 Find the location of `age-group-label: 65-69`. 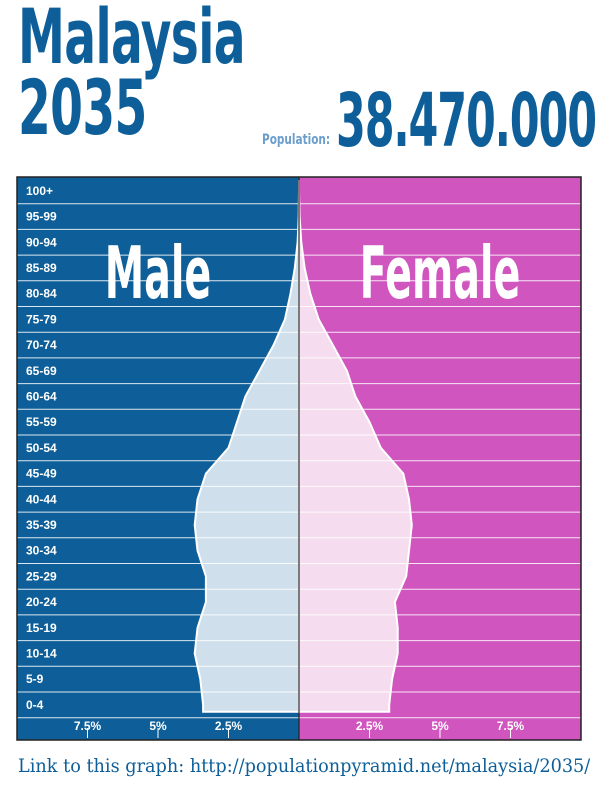

age-group-label: 65-69 is located at coordinates (41, 371).